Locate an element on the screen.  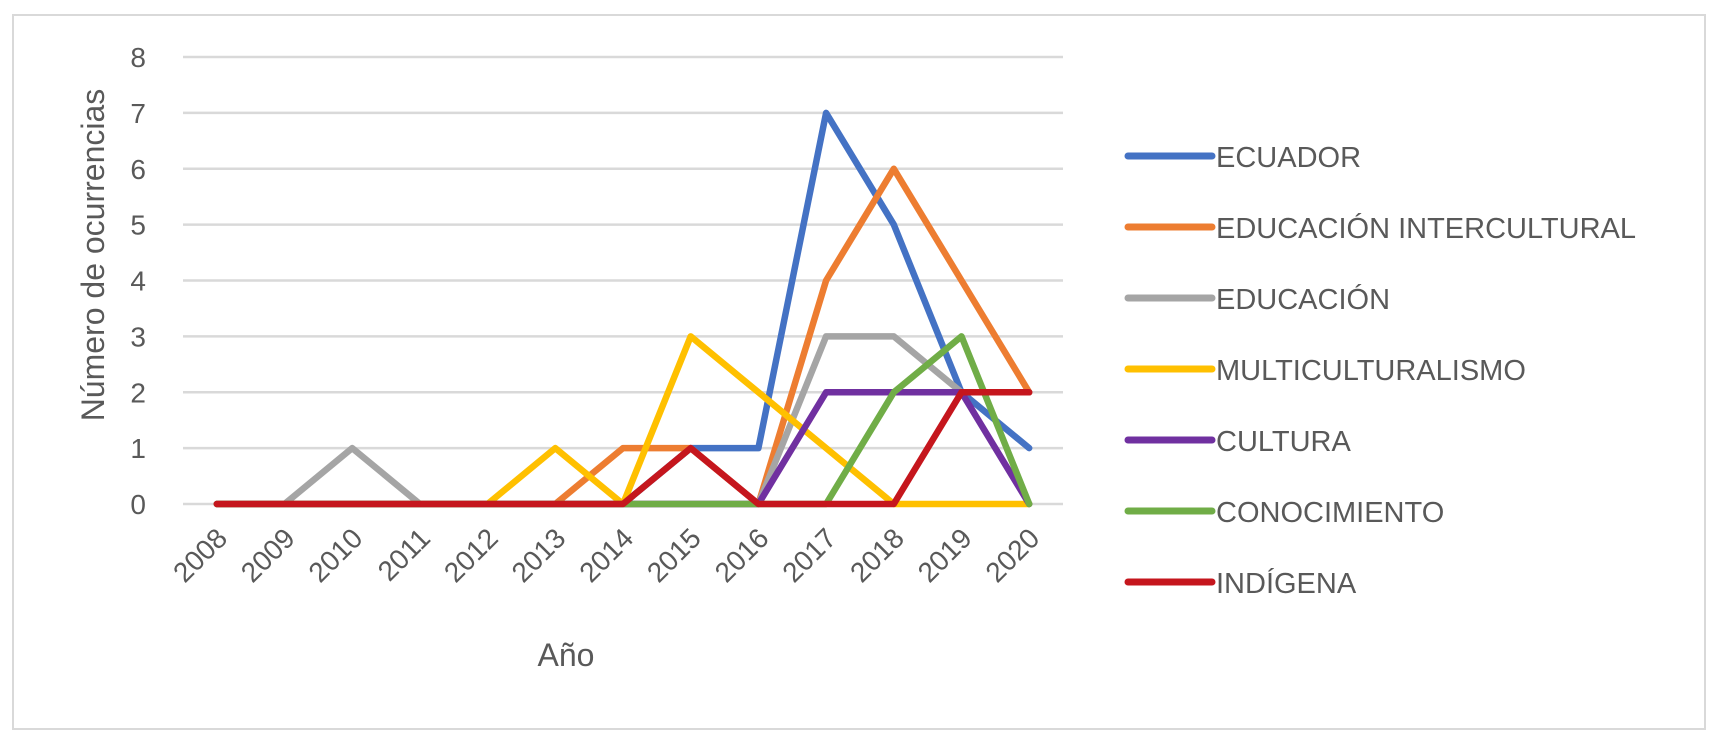
legend-label: EDUCACIÓN is located at coordinates (1303, 299).